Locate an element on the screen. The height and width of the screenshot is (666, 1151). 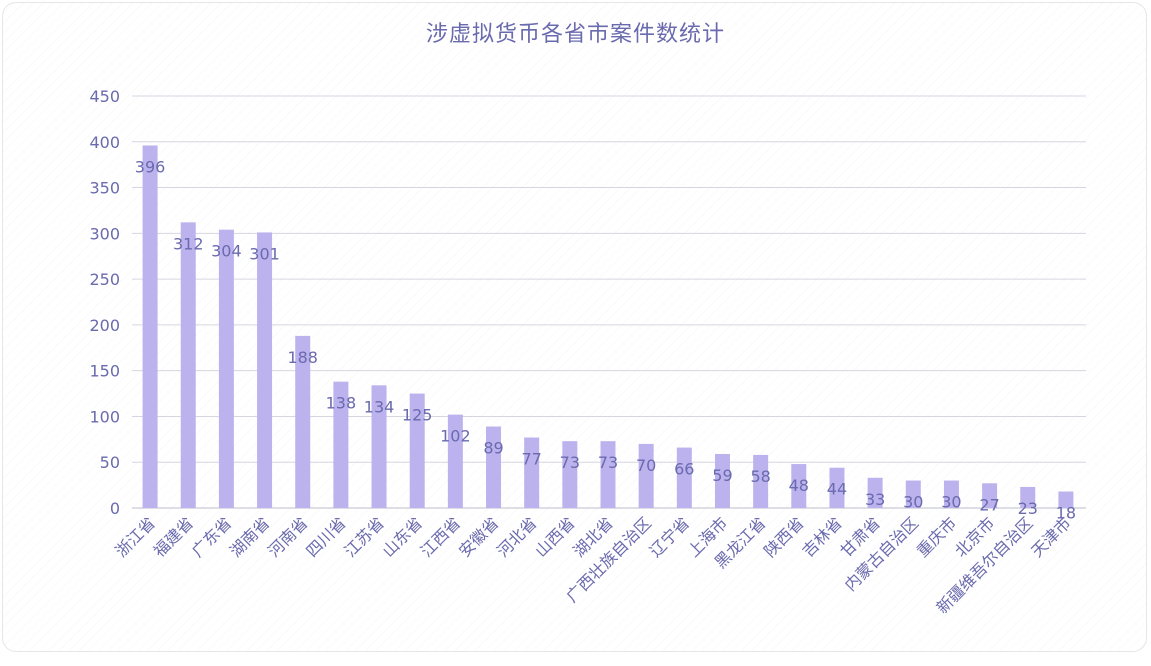
x-tick-label: 浙江省 is located at coordinates (135, 536).